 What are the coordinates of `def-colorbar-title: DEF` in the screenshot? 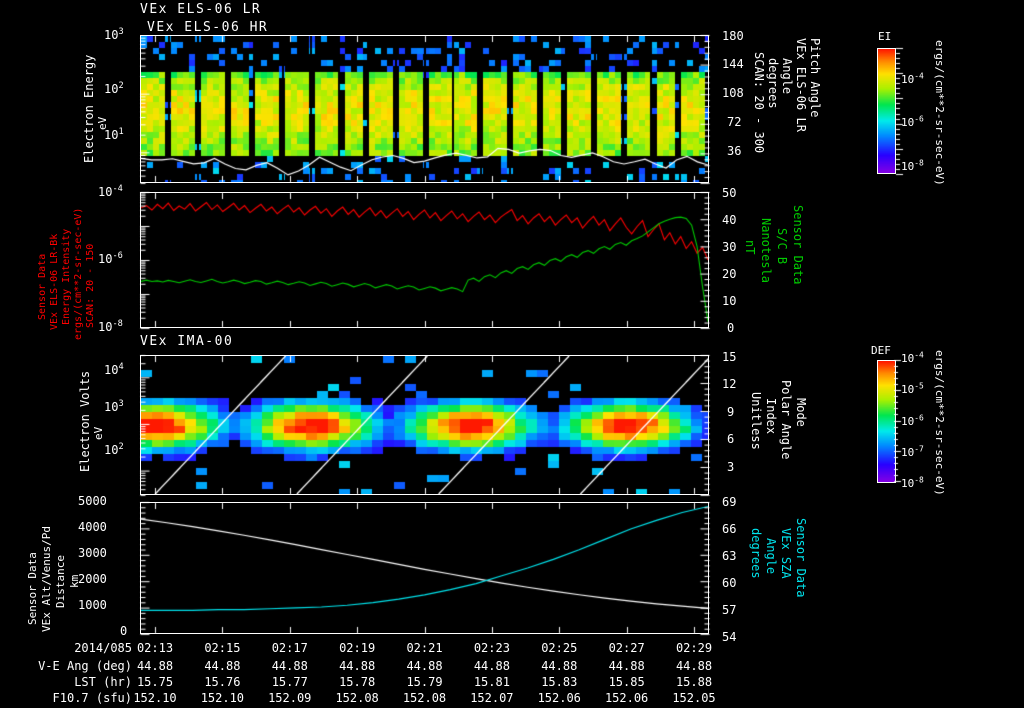 It's located at (881, 350).